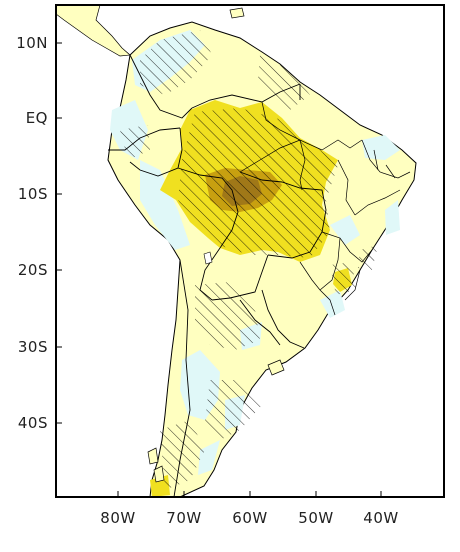 The width and height of the screenshot is (460, 552). What do you see at coordinates (93, 31) in the screenshot?
I see `central-america-landmass` at bounding box center [93, 31].